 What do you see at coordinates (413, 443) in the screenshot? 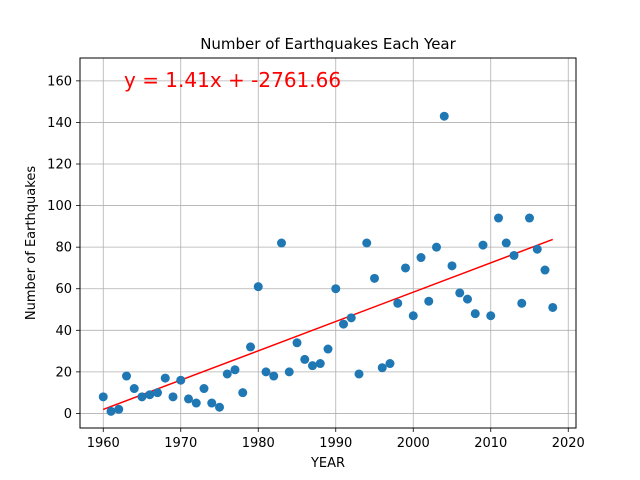
I see `x-tick-label: 2000` at bounding box center [413, 443].